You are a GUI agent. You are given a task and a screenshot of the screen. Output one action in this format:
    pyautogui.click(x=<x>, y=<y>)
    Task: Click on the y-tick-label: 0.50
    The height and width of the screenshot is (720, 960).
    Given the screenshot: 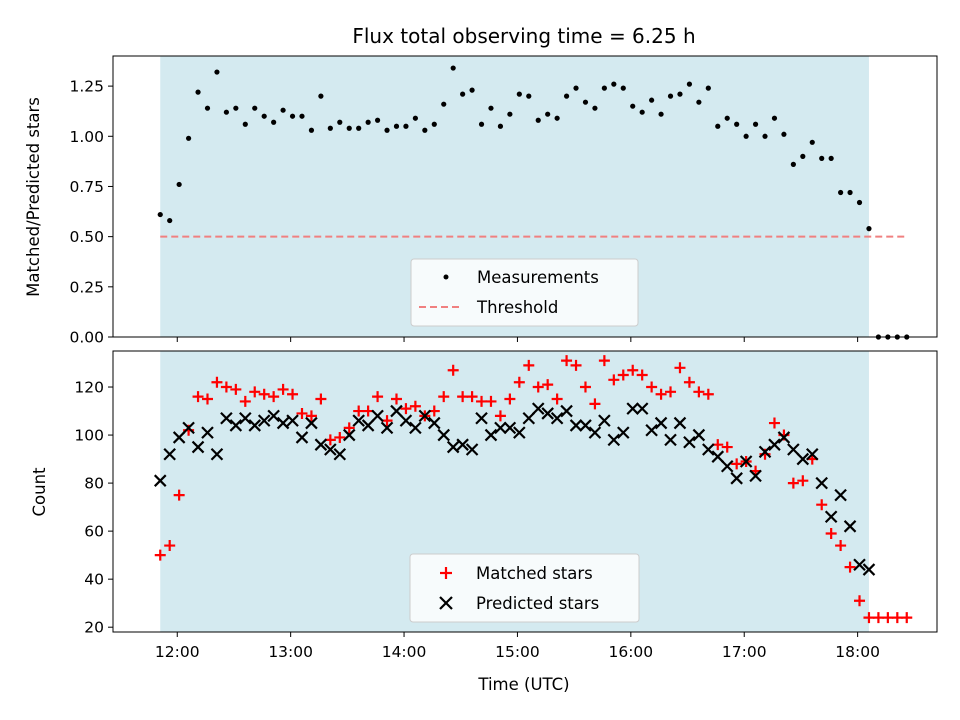 What is the action you would take?
    pyautogui.click(x=86, y=237)
    